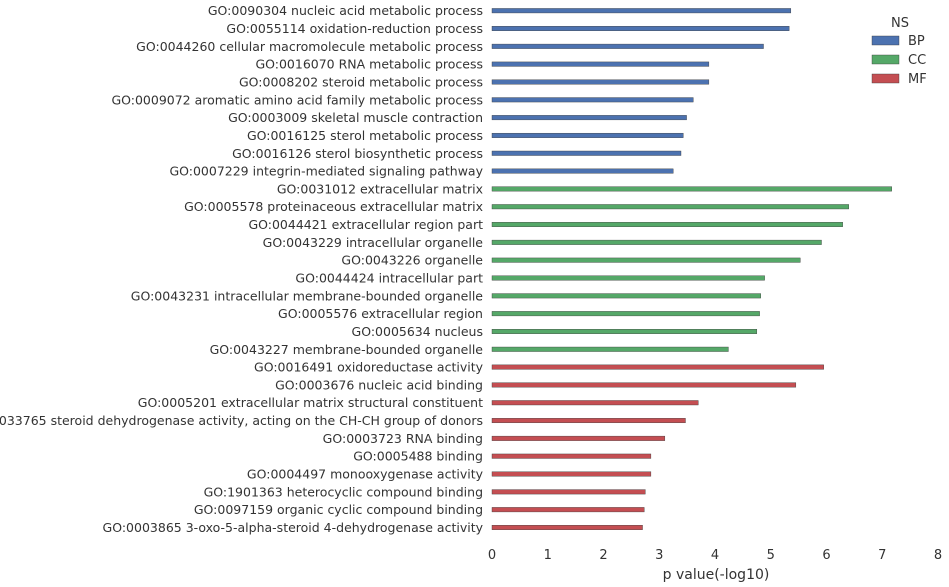  What do you see at coordinates (916, 41) in the screenshot?
I see `legend-label-bp: BP` at bounding box center [916, 41].